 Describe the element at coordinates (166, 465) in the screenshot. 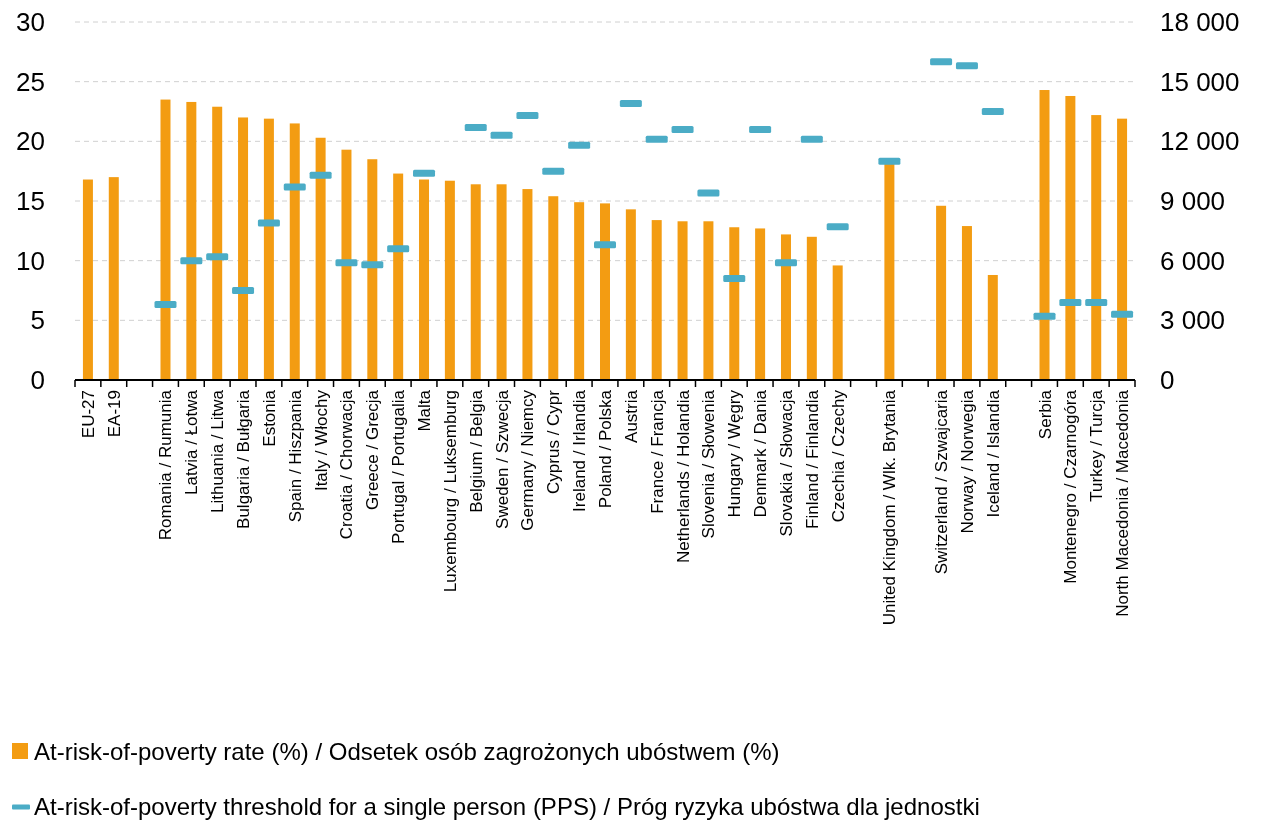

I see `x-tick-label: Romania / Rumunia` at that location.